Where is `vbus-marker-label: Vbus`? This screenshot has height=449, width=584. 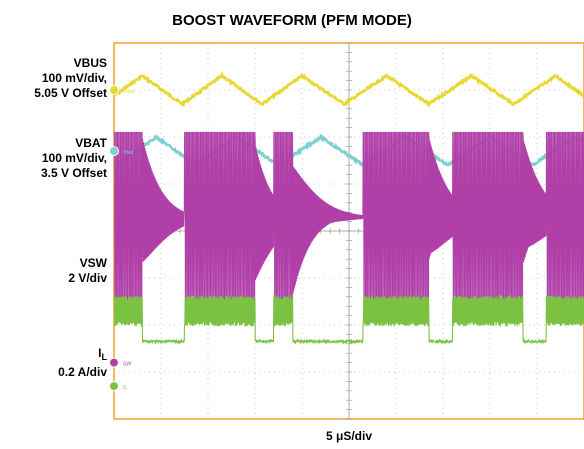
vbus-marker-label: Vbus is located at coordinates (129, 92).